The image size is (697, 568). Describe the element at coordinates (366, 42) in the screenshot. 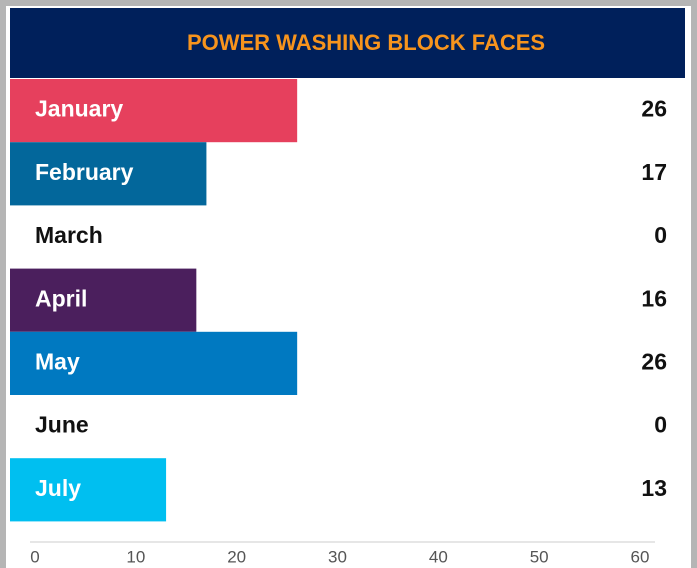

I see `chart-title: POWER WASHING BLOCK FACES` at that location.